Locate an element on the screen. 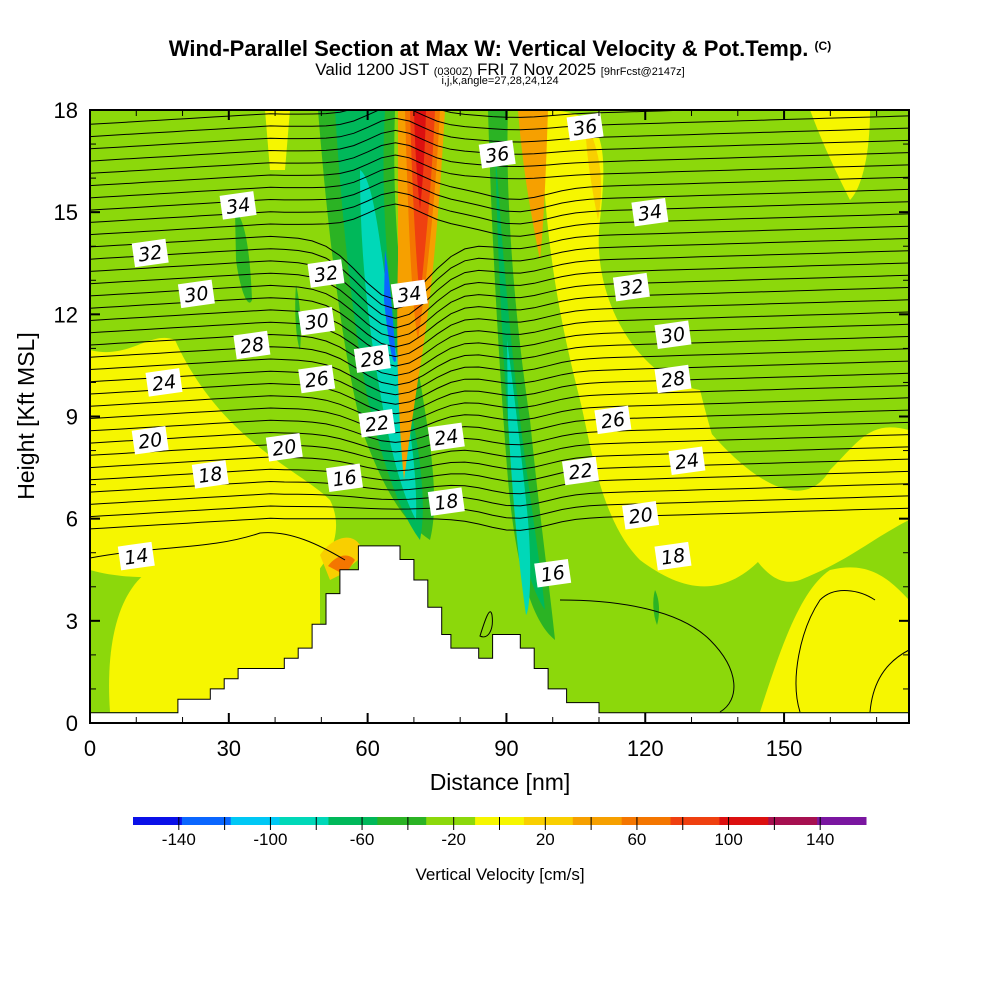 The image size is (1000, 1000). contour-label: 14 is located at coordinates (136, 556).